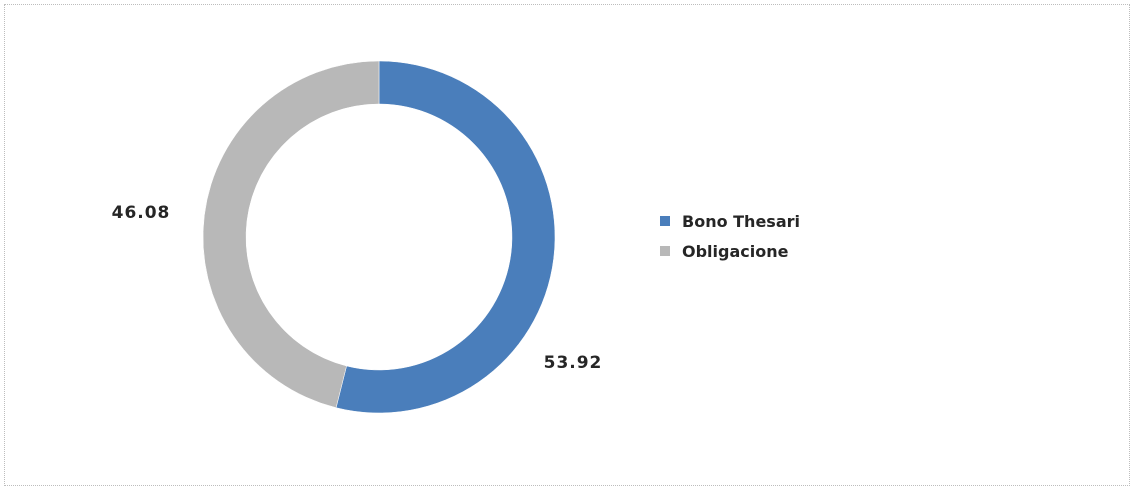 The width and height of the screenshot is (1132, 488). What do you see at coordinates (735, 251) in the screenshot?
I see `legend-label-obligacione: Obligacione` at bounding box center [735, 251].